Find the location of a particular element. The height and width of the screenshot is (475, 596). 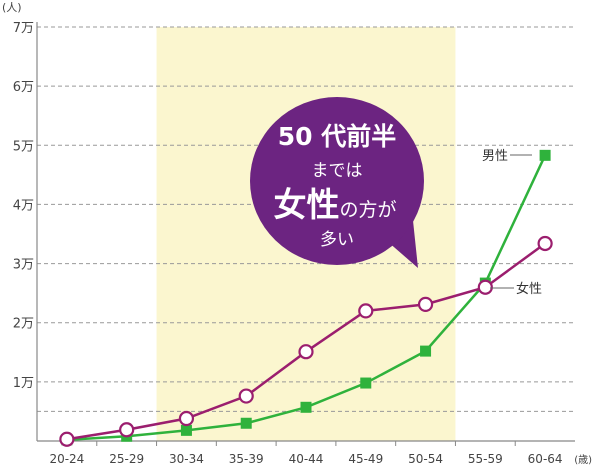

x-tick-label: 45-49 is located at coordinates (365, 459).